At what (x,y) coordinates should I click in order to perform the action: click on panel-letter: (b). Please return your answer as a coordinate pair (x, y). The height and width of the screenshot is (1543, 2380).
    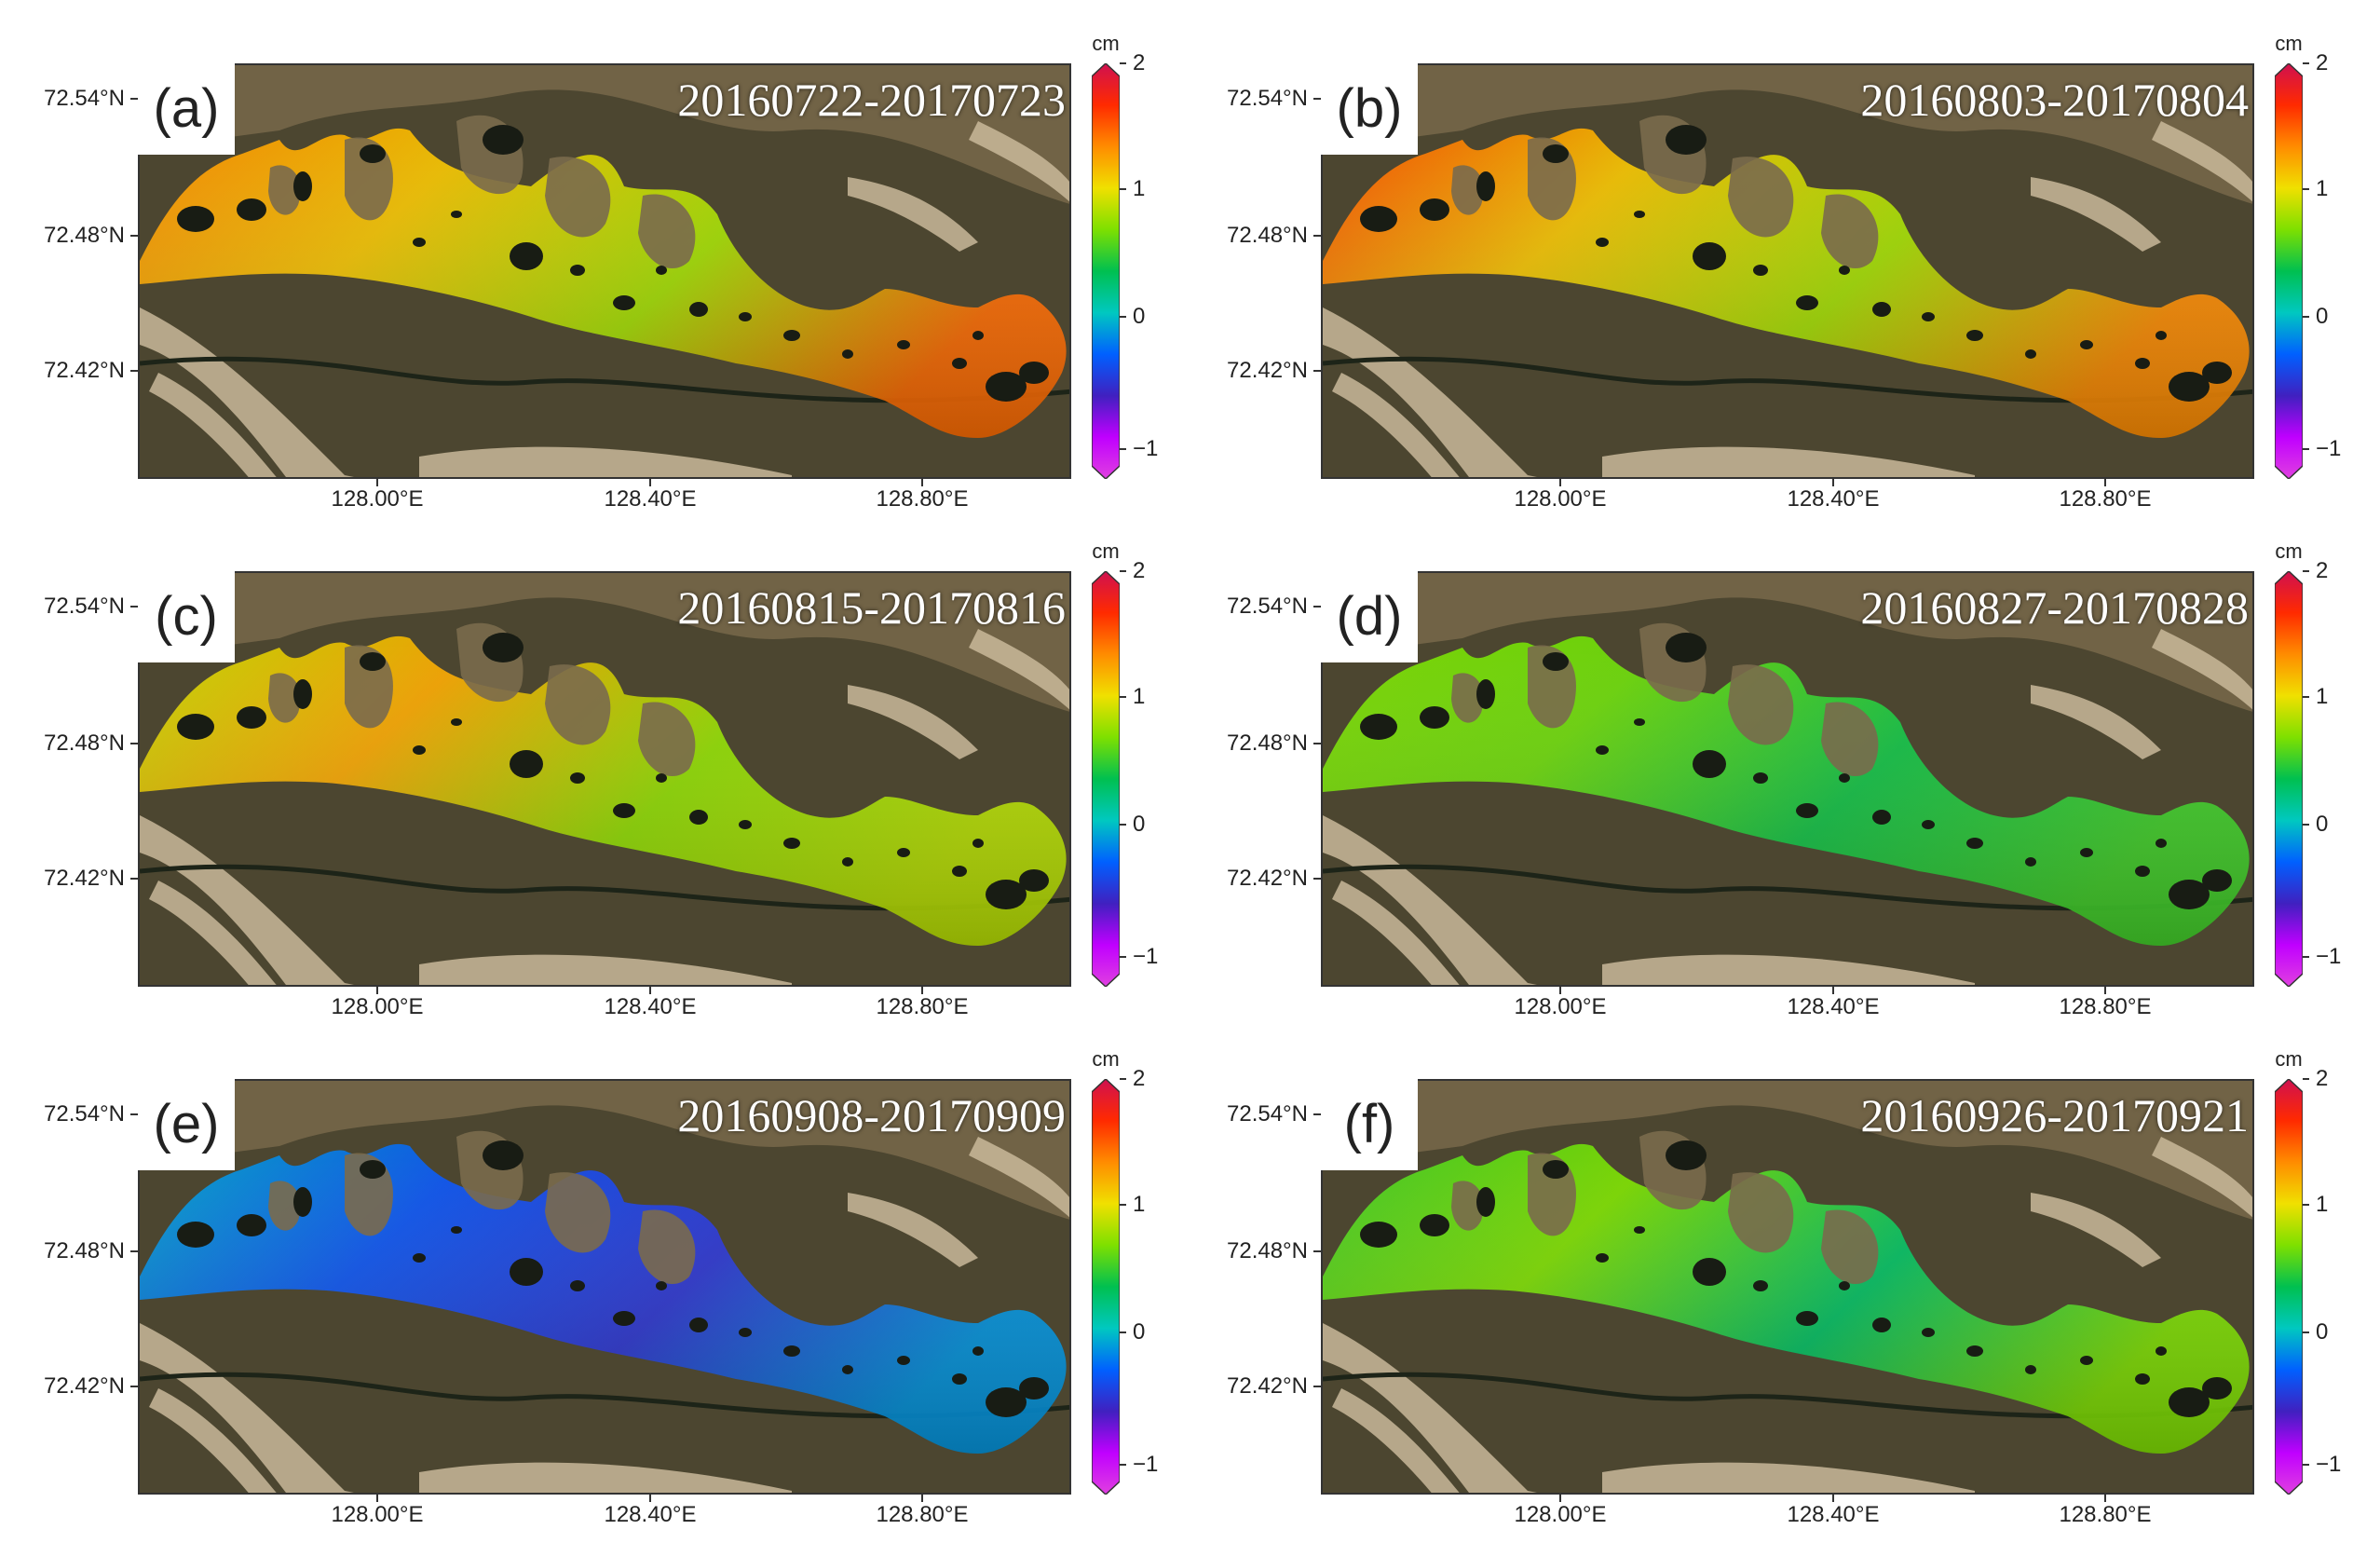
    Looking at the image, I should click on (1369, 109).